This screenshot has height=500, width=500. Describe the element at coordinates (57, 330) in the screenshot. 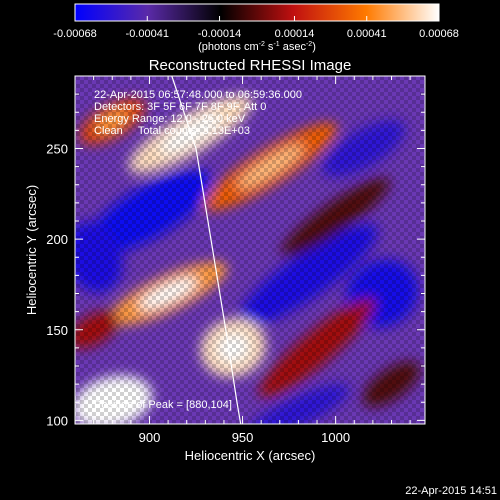

I see `y-tick-label: 150` at that location.